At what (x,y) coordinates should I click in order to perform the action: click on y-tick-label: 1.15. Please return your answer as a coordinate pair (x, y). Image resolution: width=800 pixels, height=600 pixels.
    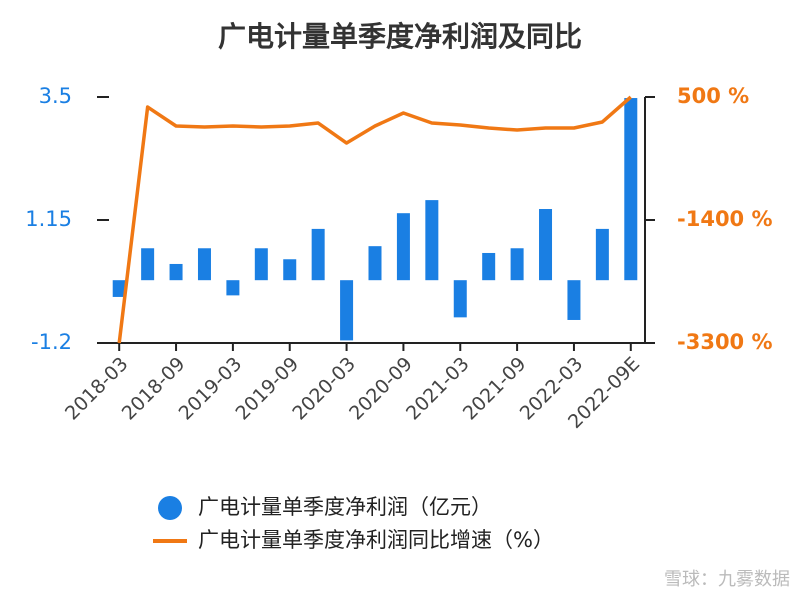
    Looking at the image, I should click on (48, 219).